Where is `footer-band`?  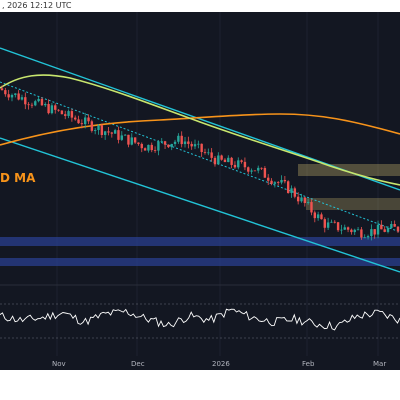 footer-band is located at coordinates (200, 385).